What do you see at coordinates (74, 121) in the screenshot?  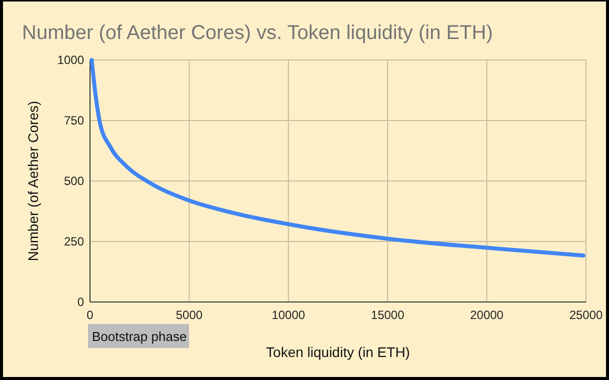 I see `y-tick-label: 750` at bounding box center [74, 121].